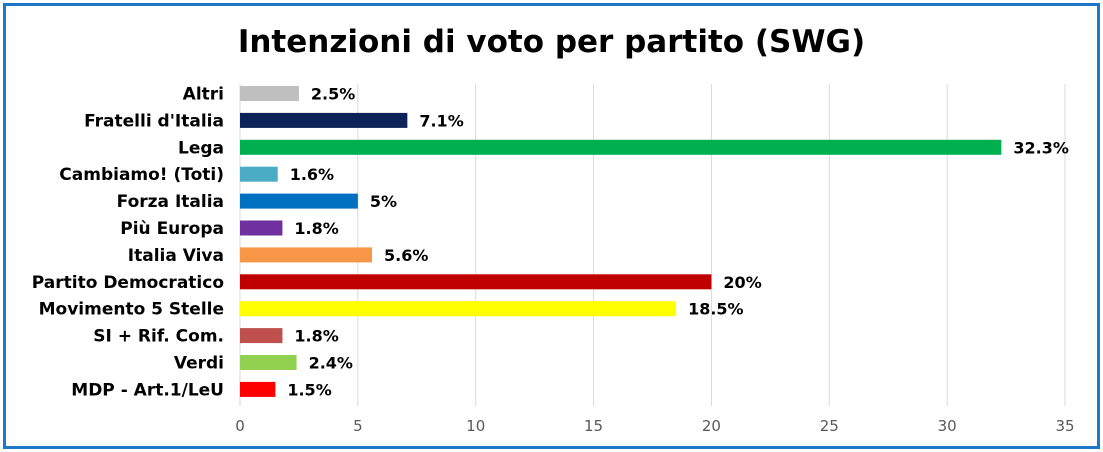 The image size is (1103, 452). What do you see at coordinates (170, 202) in the screenshot?
I see `category-label: Forza Italia` at bounding box center [170, 202].